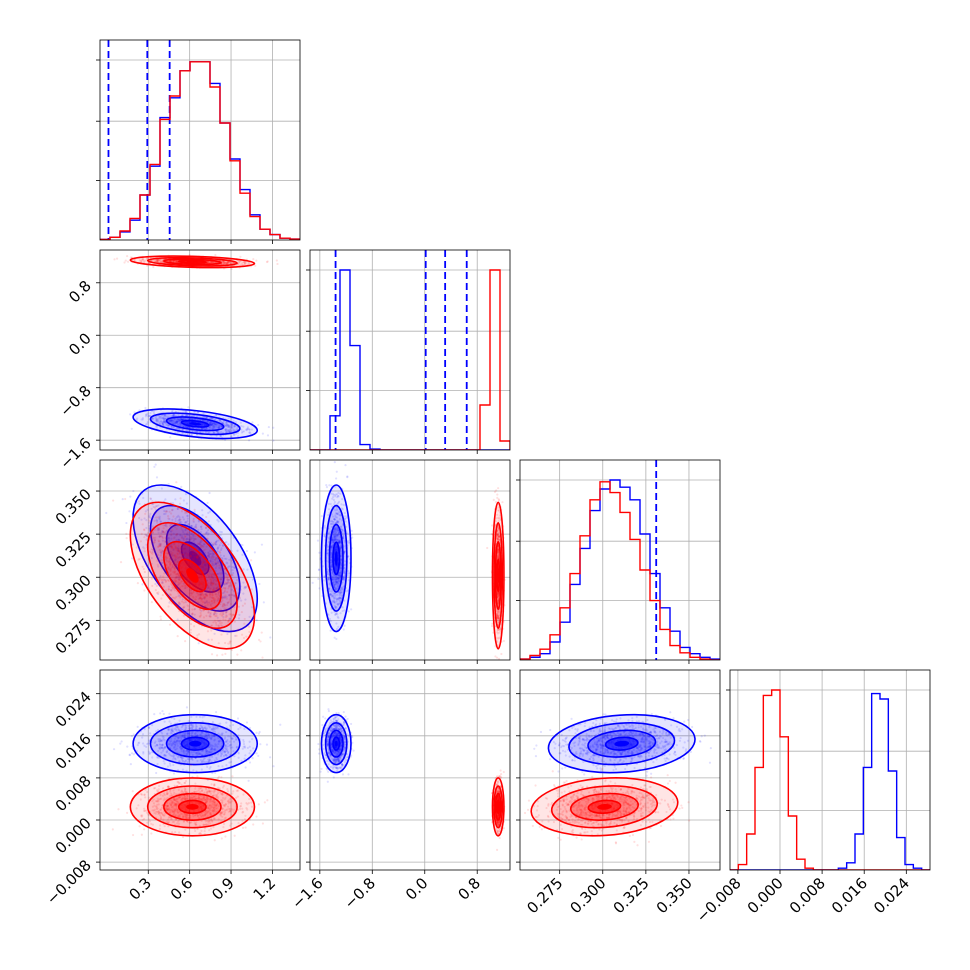 This screenshot has height=970, width=970. I want to click on panel-content, so click(410, 350).